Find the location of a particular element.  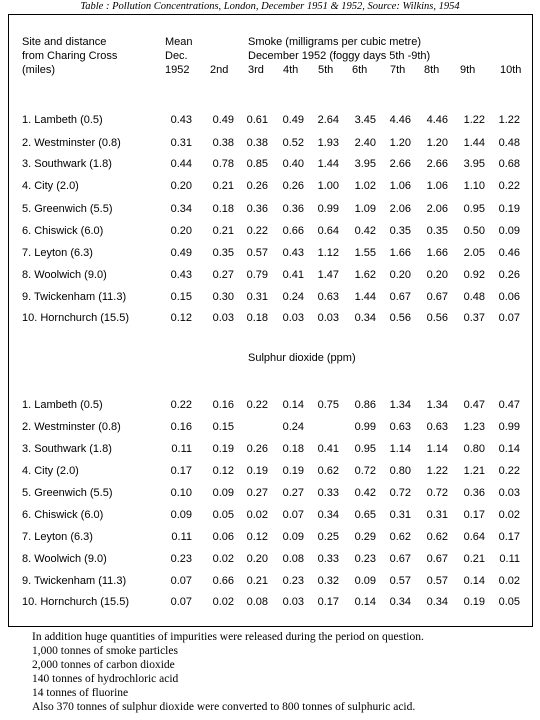

day-header: 7th is located at coordinates (398, 70).